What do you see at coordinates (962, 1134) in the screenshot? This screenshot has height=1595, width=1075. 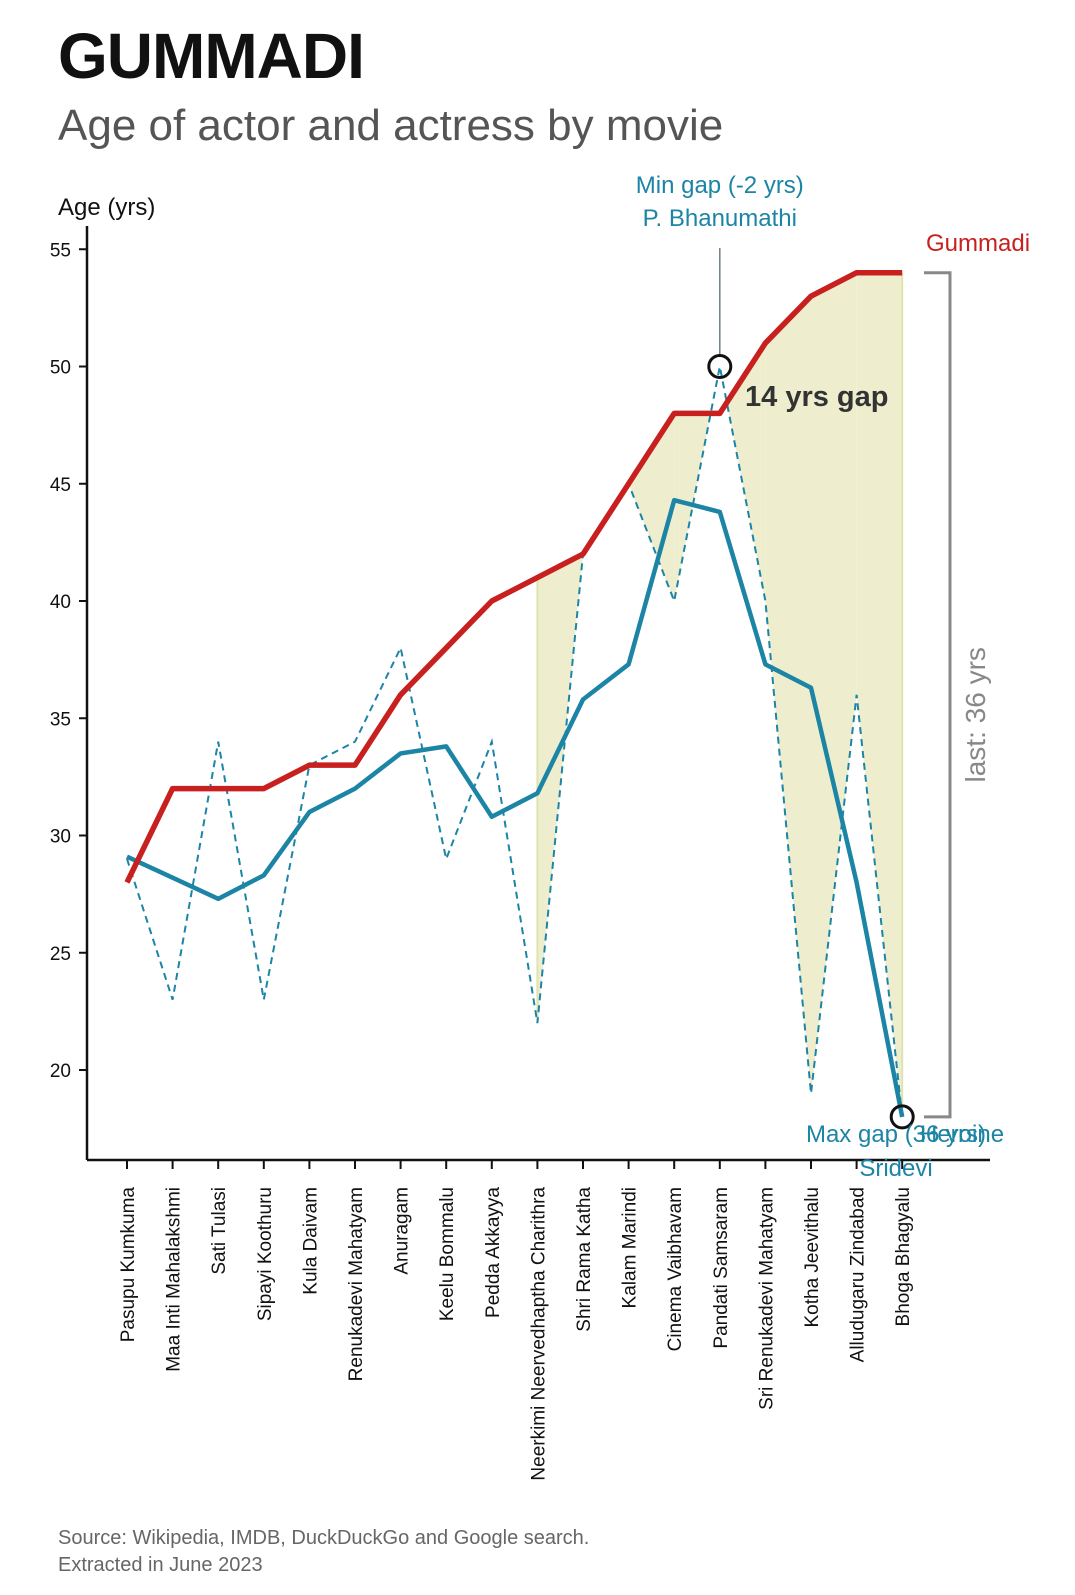 I see `heroine-series-label: Heroine` at bounding box center [962, 1134].